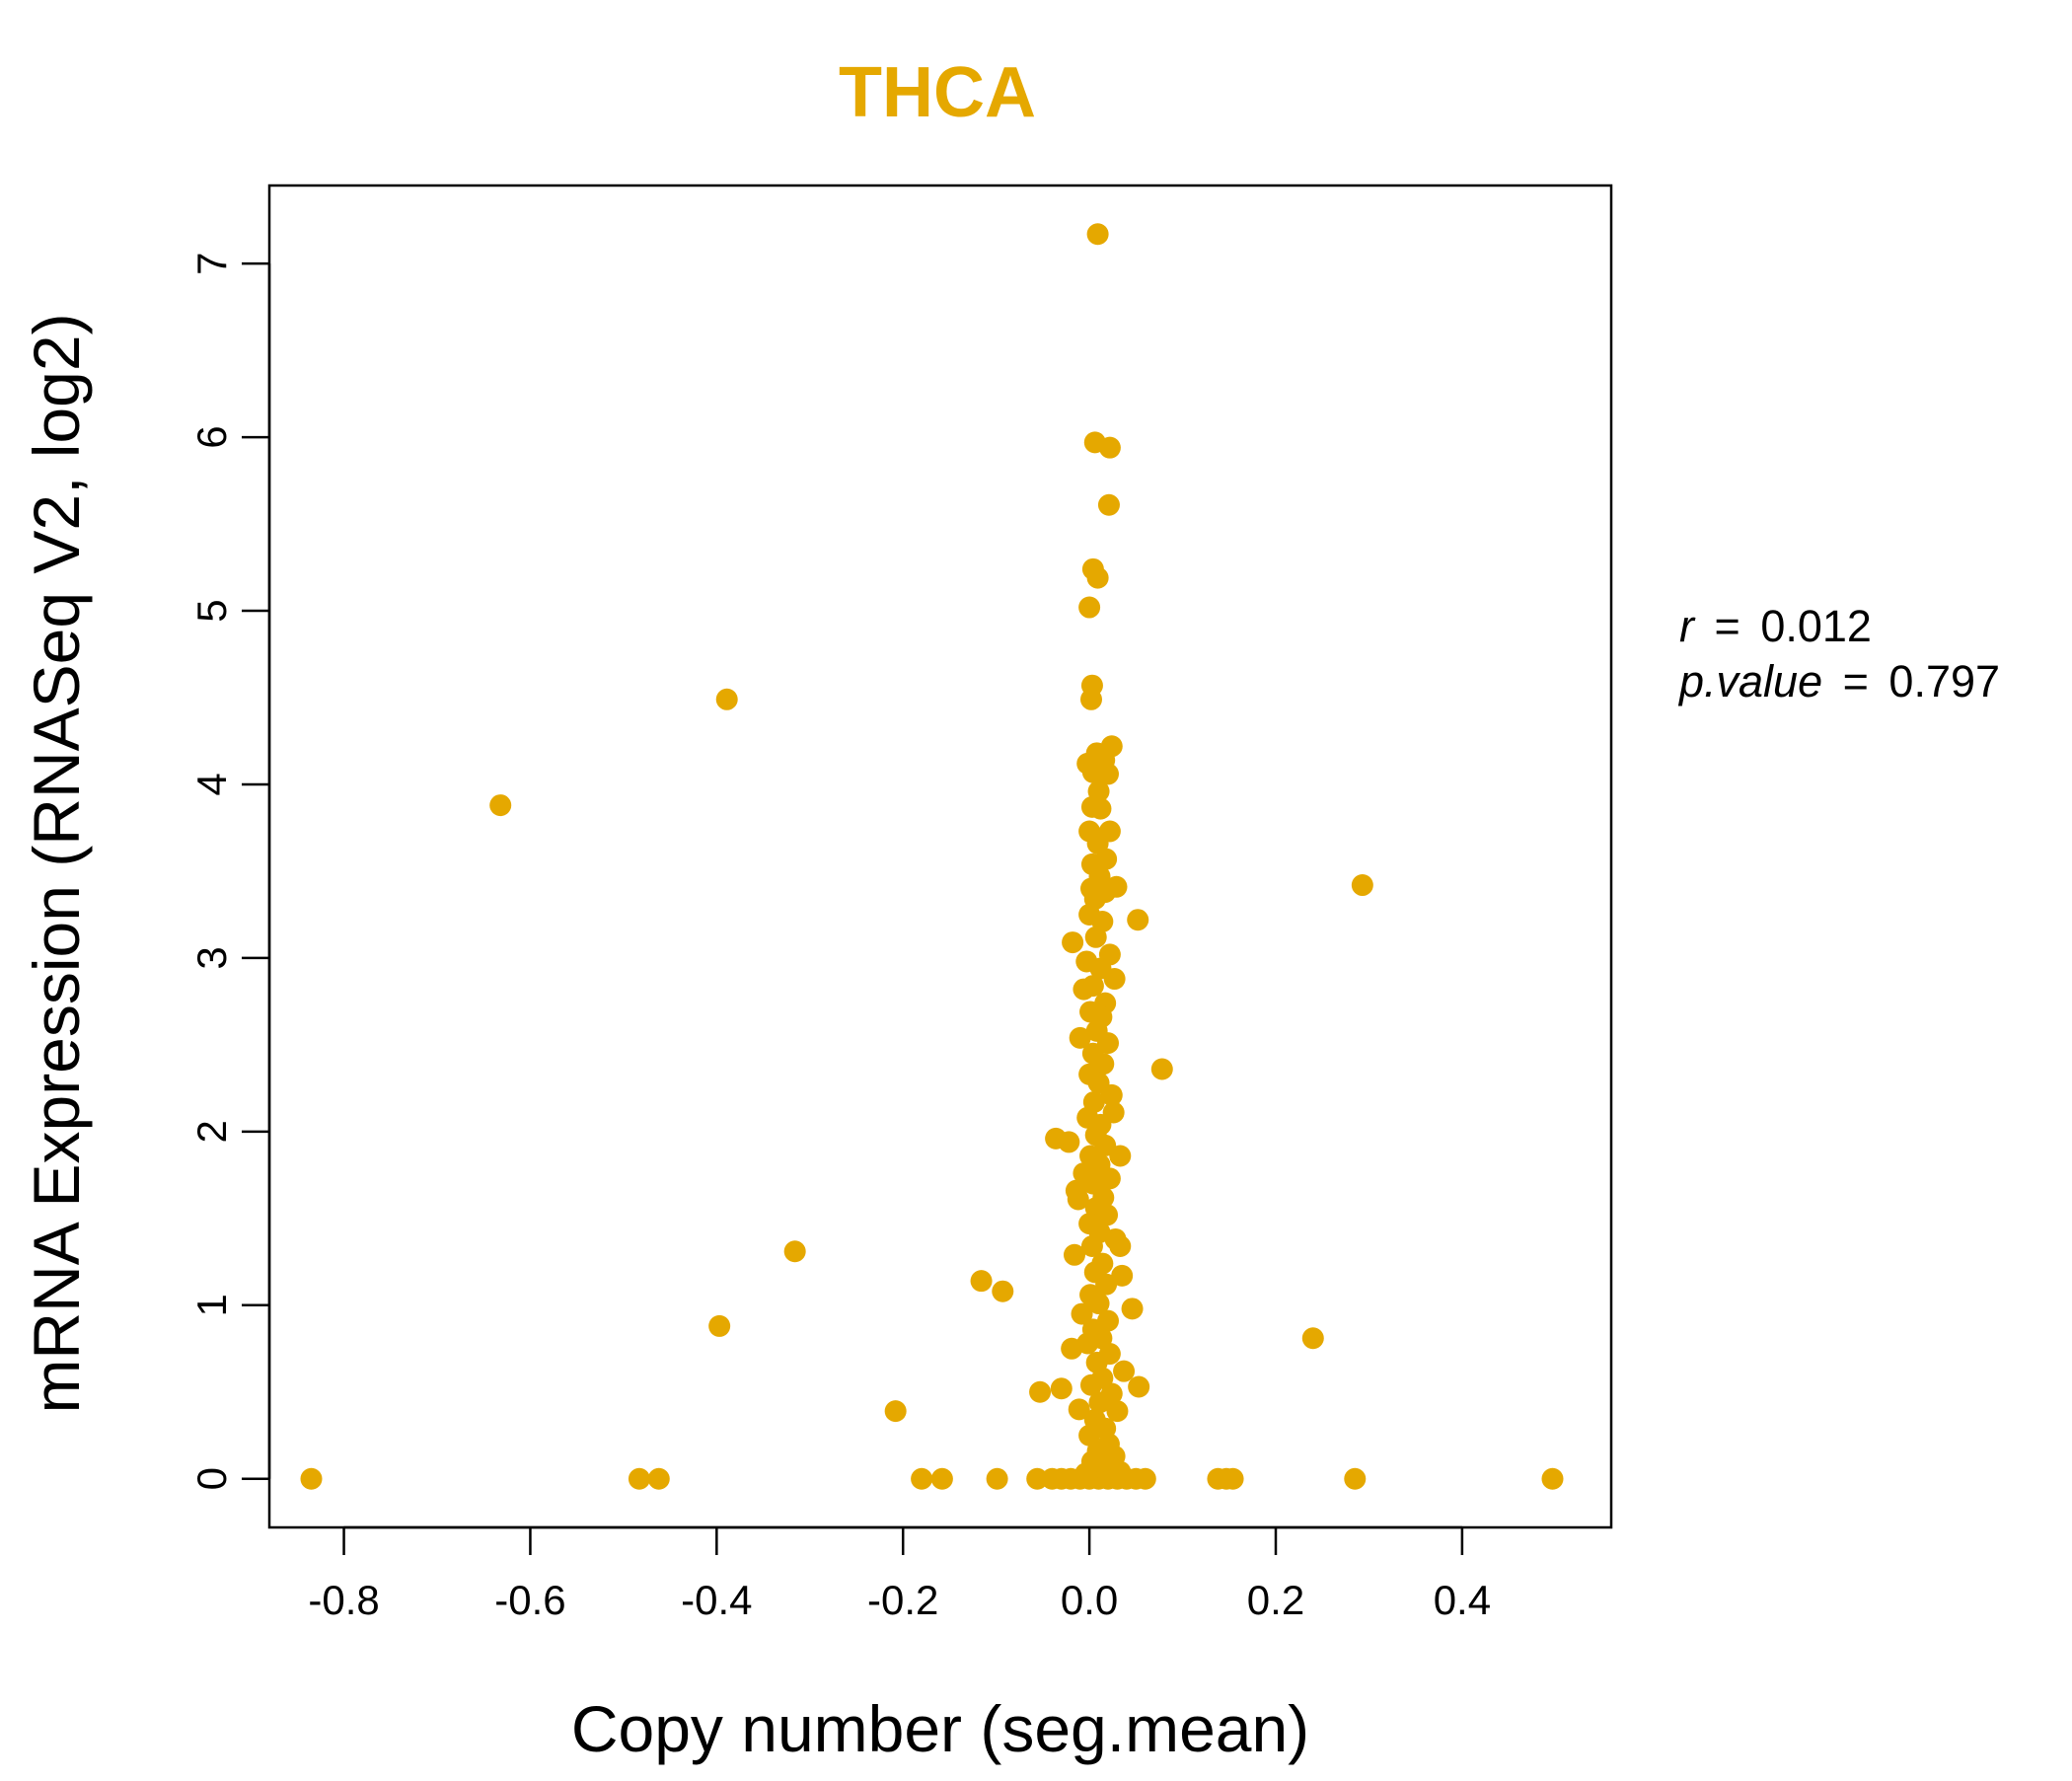 This screenshot has height=1781, width=2072. What do you see at coordinates (1816, 626) in the screenshot?
I see `r-value: 0.012` at bounding box center [1816, 626].